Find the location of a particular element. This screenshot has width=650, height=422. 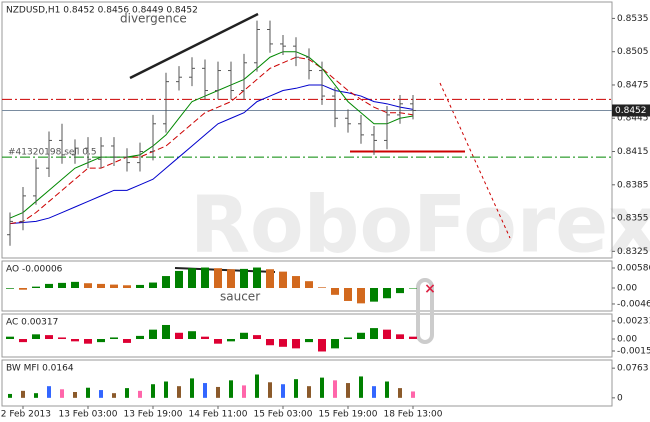

x-tick-label: 14 Feb 11:00 is located at coordinates (217, 415).